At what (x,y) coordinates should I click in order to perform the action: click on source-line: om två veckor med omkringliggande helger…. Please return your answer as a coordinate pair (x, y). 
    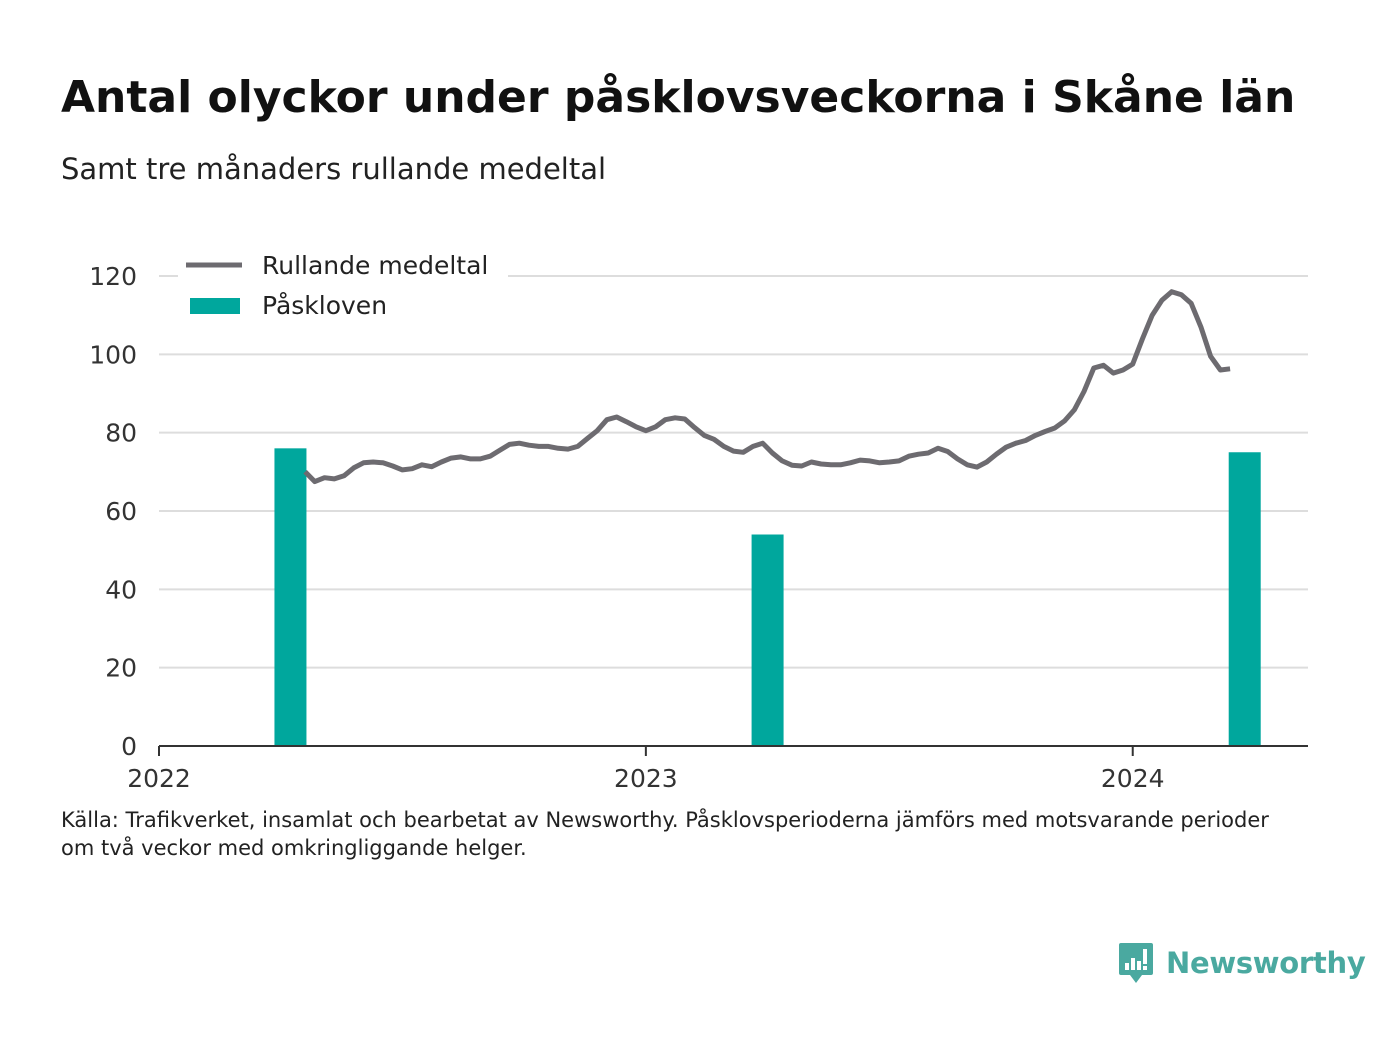
    Looking at the image, I should click on (294, 848).